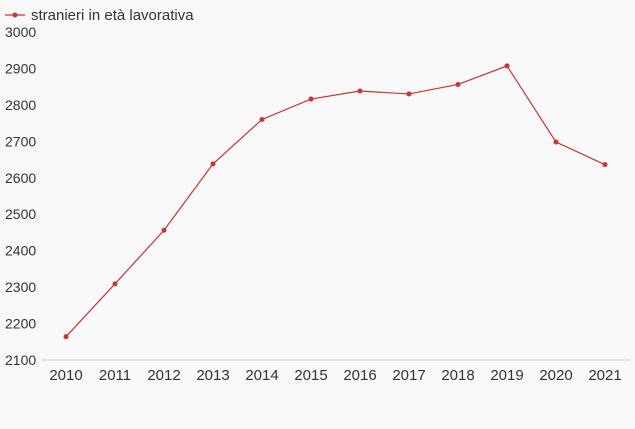  I want to click on y-tick-label: 2400, so click(20, 251).